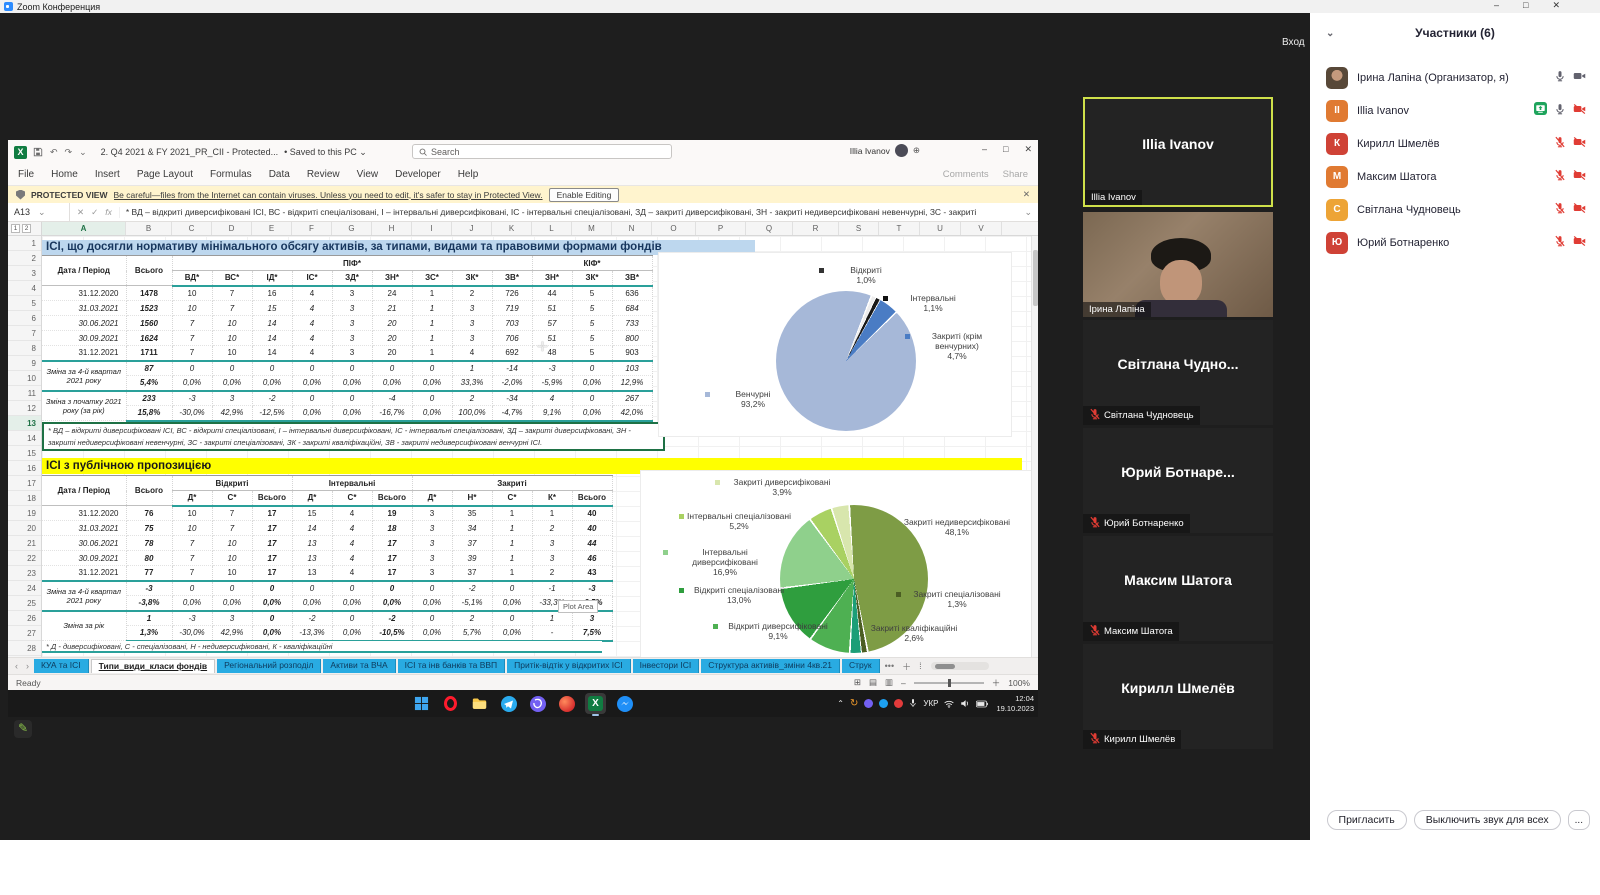 This screenshot has width=1600, height=895. Describe the element at coordinates (352, 228) in the screenshot. I see `column-header-G: G` at that location.